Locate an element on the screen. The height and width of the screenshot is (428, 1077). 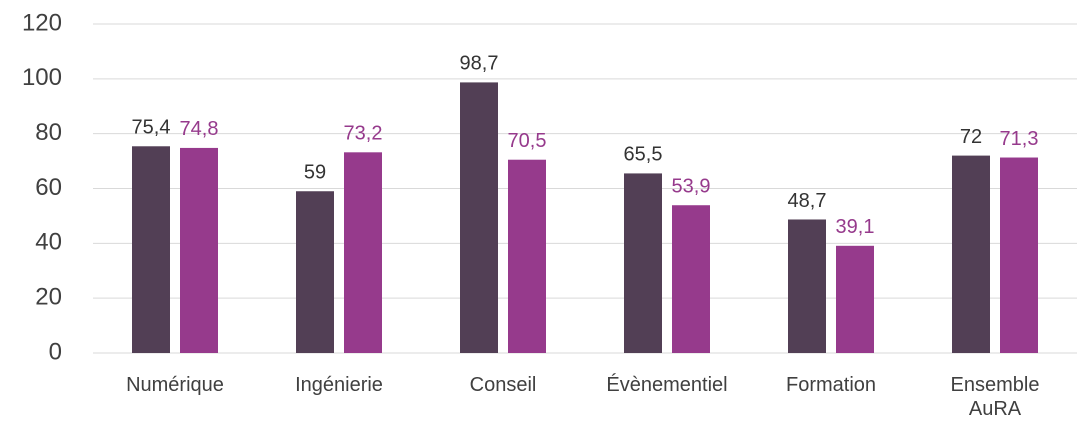
x-tick-label: Conseil is located at coordinates (503, 385).